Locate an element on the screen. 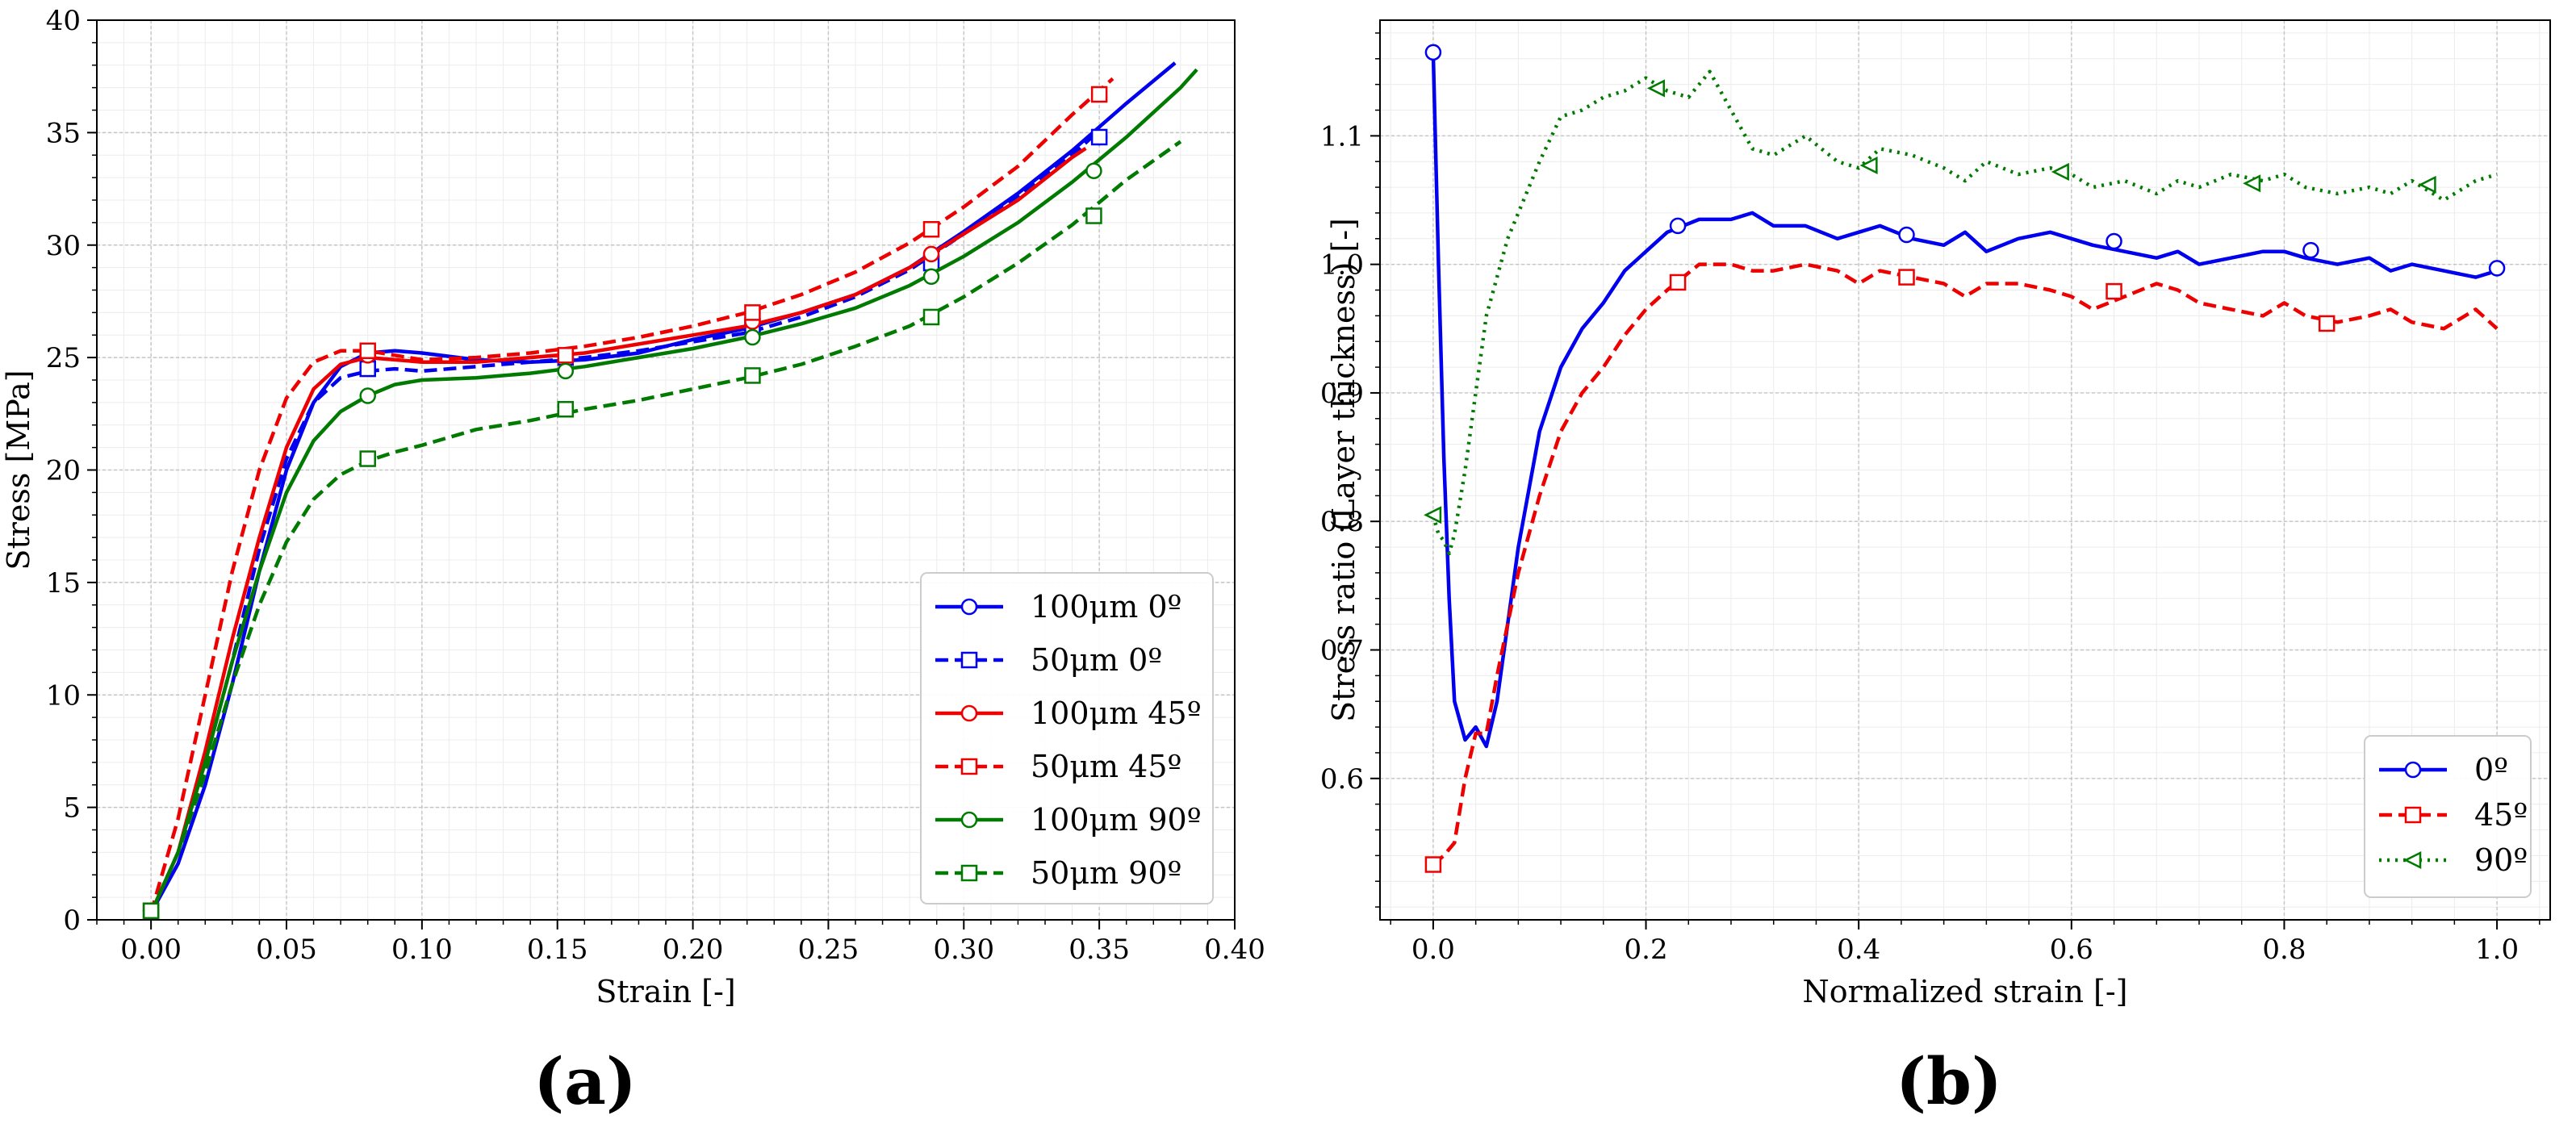 Image resolution: width=2576 pixels, height=1128 pixels. y-tick-label: 0.8 is located at coordinates (1342, 522).